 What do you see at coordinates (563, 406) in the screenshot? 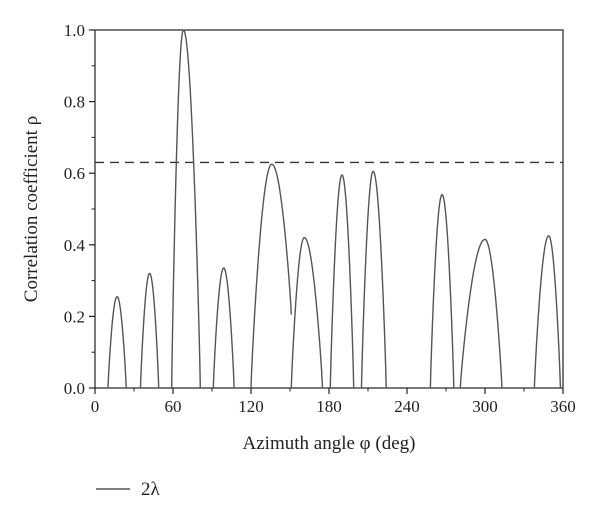
I see `x-tick-label-360: 360` at bounding box center [563, 406].